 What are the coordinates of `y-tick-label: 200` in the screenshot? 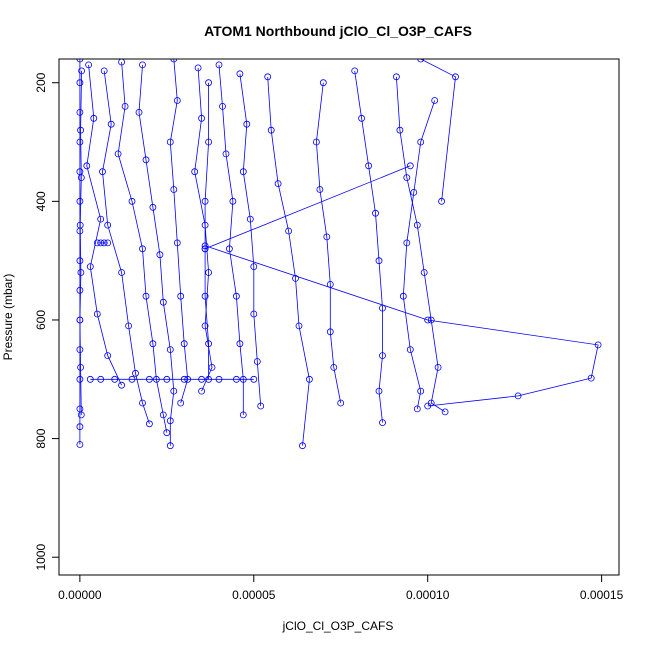 It's located at (41, 82).